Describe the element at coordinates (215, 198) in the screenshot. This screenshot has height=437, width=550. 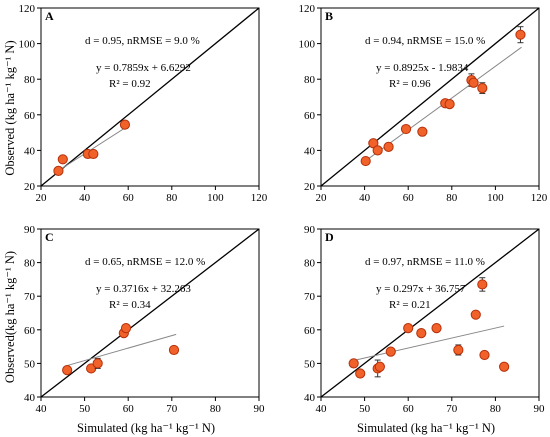
I see `x-tick-label-a: 100` at that location.